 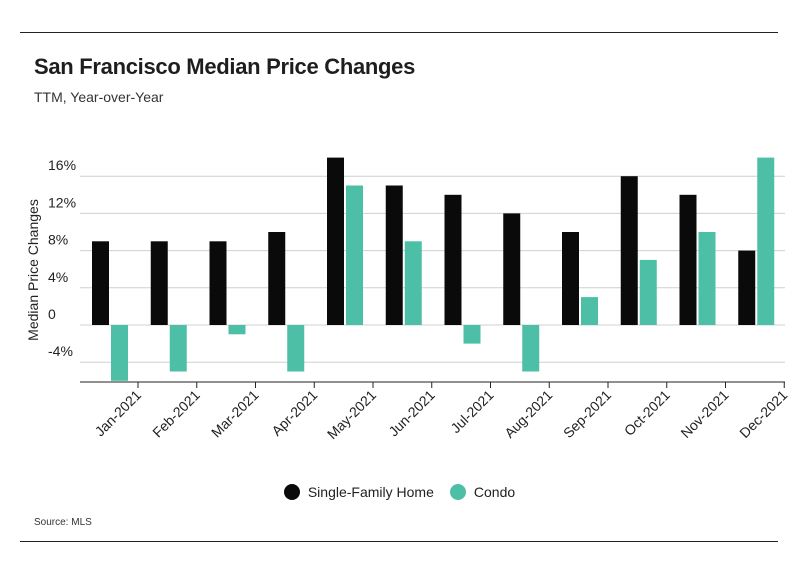 What do you see at coordinates (411, 413) in the screenshot?
I see `x-tick-label: Jun-2021` at bounding box center [411, 413].